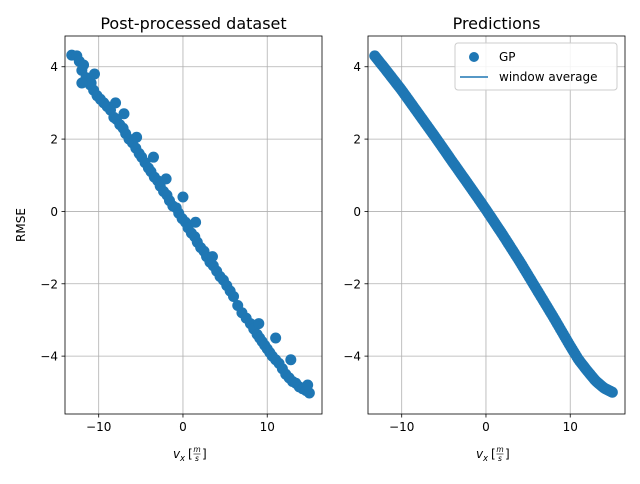 This screenshot has width=640, height=484. I want to click on x-label-sub-right: x, so click(485, 459).